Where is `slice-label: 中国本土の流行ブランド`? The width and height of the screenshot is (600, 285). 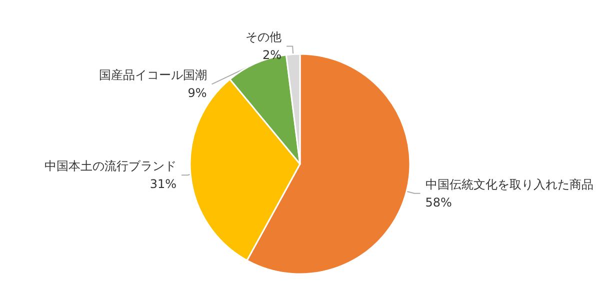
slice-label: 中国本土の流行ブランド is located at coordinates (110, 166).